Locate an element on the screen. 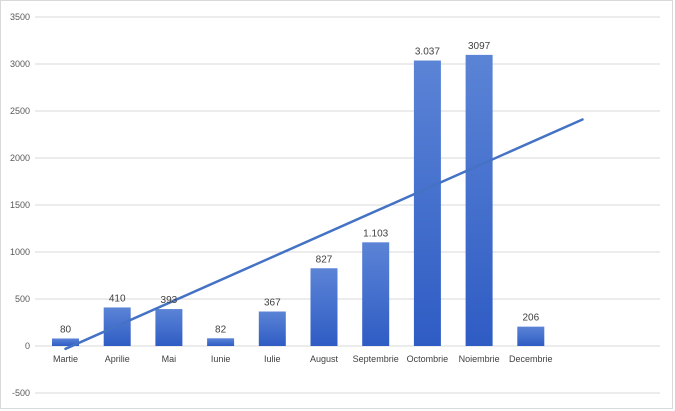 Image resolution: width=675 pixels, height=411 pixels. data-label: 206 is located at coordinates (530, 318).